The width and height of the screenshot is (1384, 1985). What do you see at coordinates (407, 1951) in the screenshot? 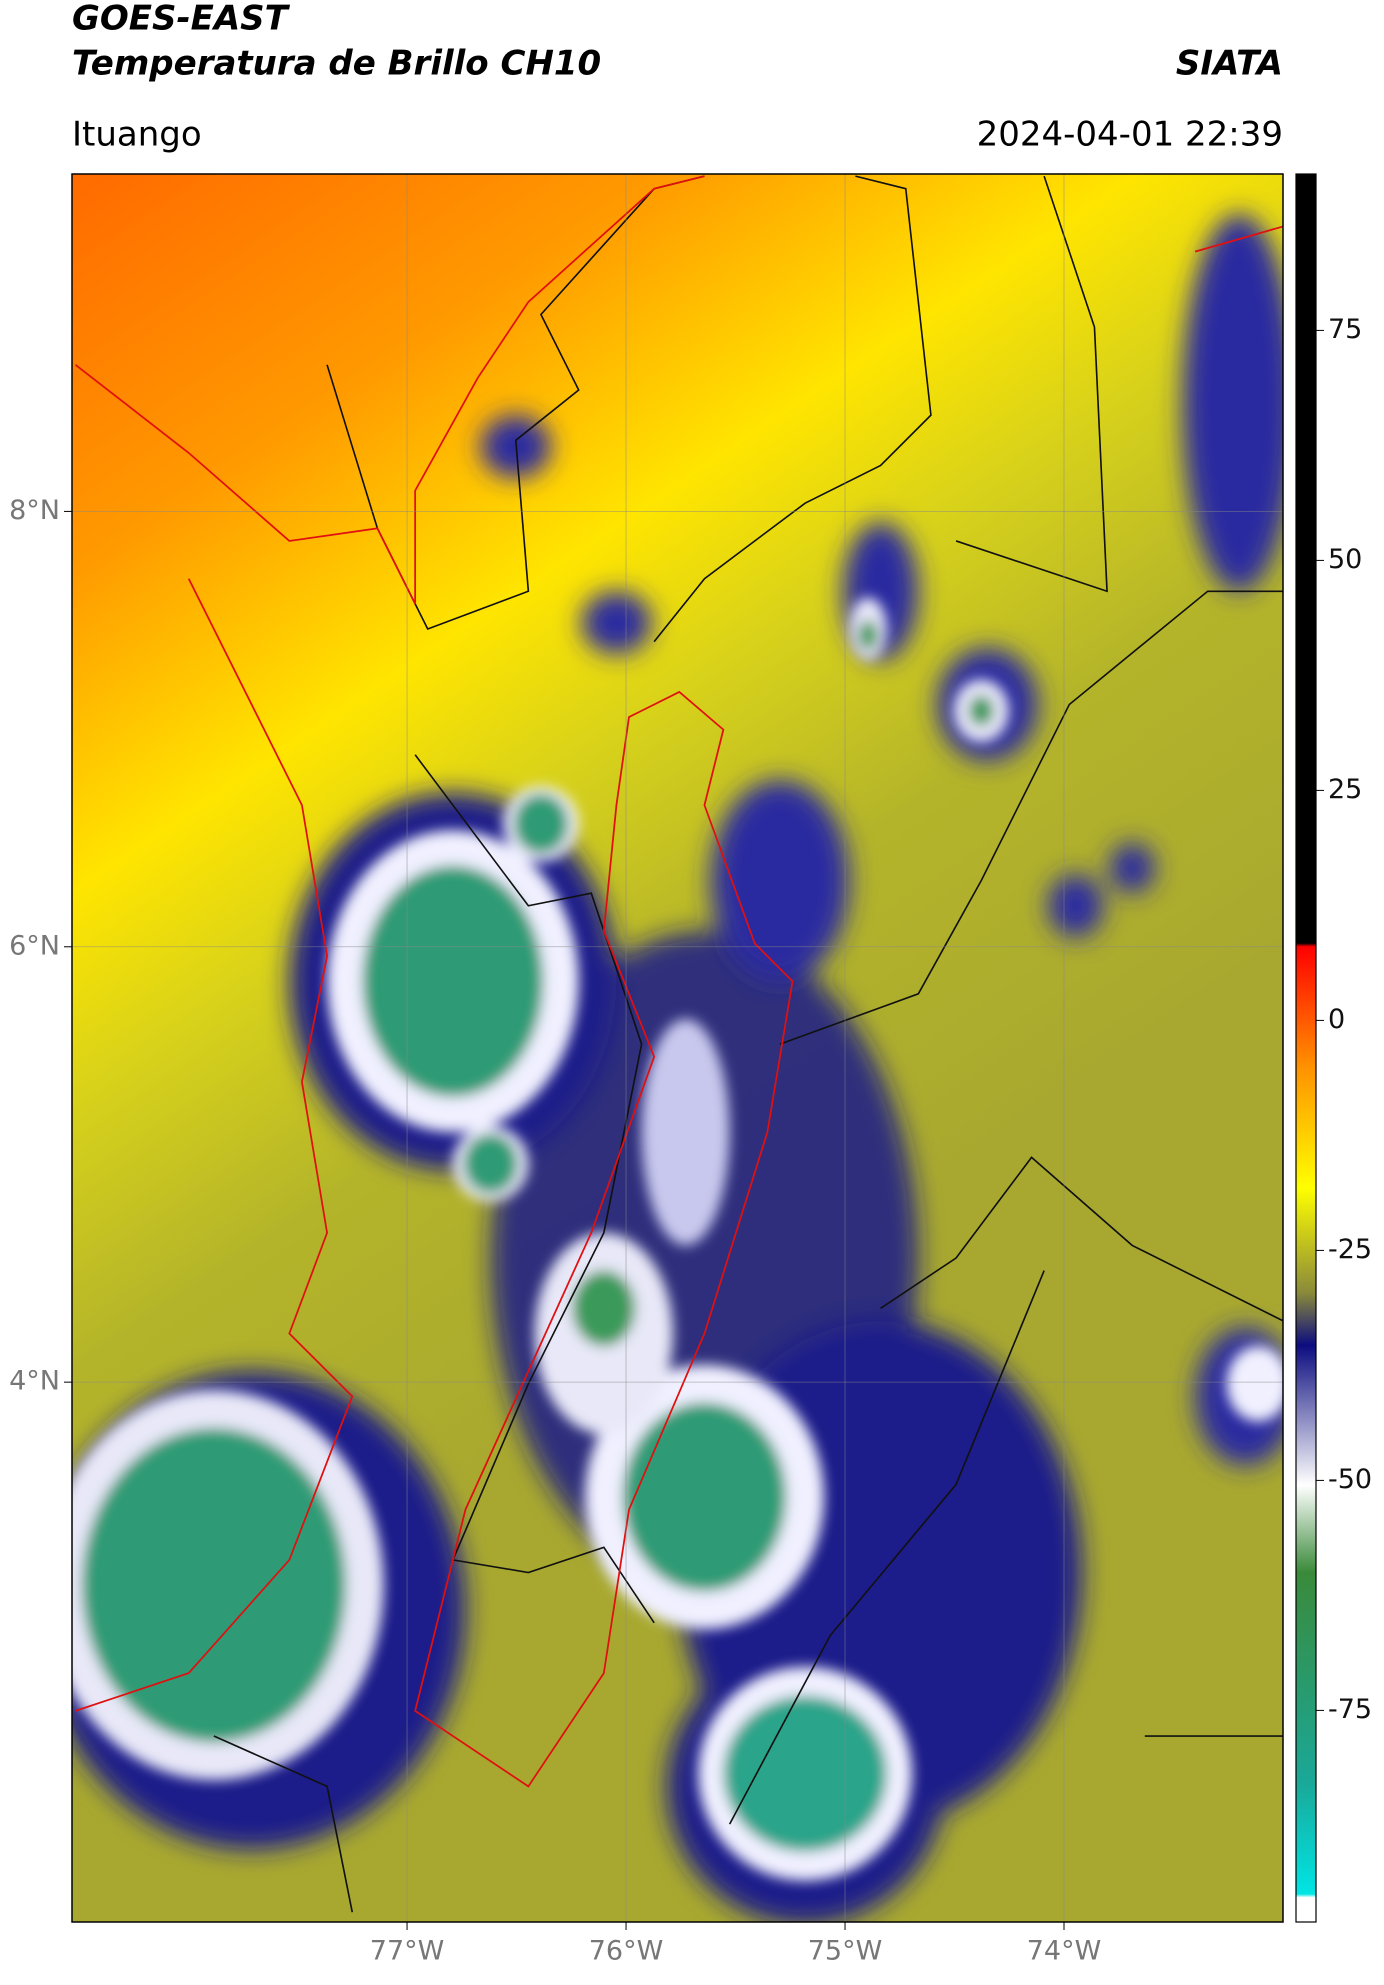
I see `x-tick-label: 77°W` at bounding box center [407, 1951].